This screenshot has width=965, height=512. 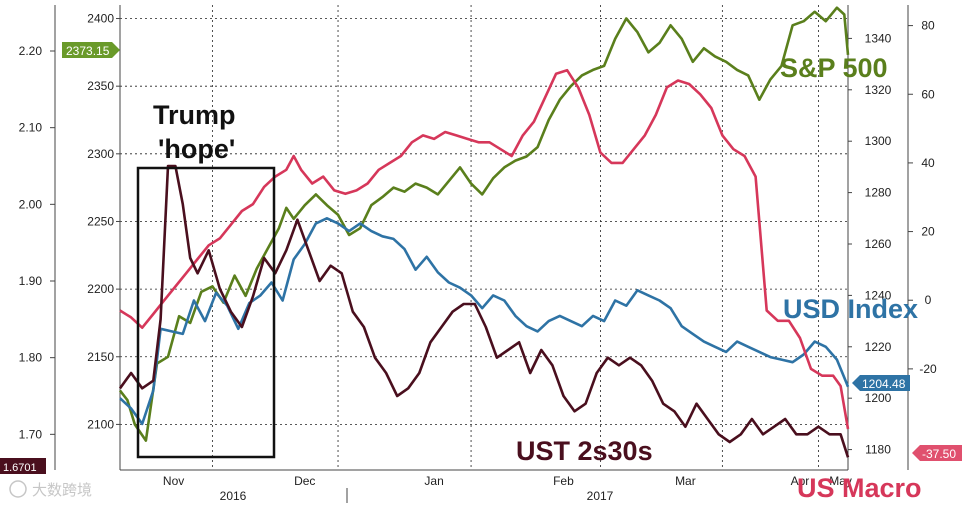 What do you see at coordinates (878, 193) in the screenshot?
I see `usd_index-tick-label: 1280` at bounding box center [878, 193].